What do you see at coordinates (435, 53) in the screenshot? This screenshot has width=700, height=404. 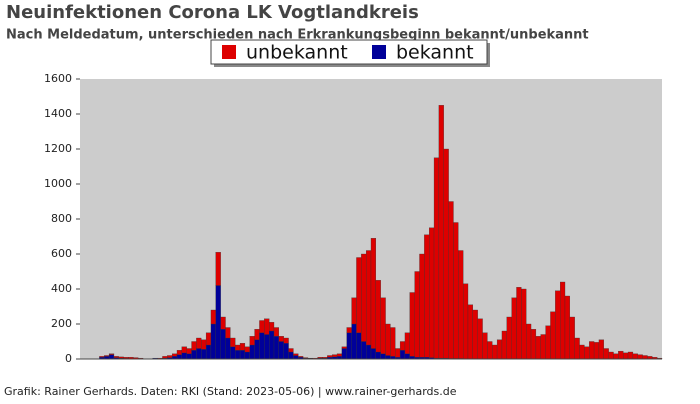 I see `legend-label: bekannt` at bounding box center [435, 53].